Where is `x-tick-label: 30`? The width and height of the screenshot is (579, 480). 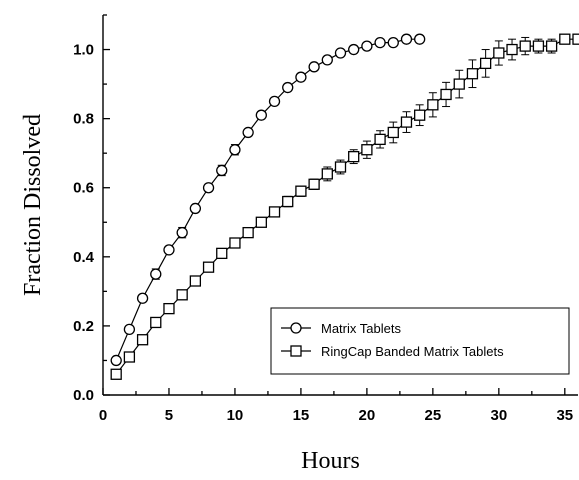
x-tick-label: 30 is located at coordinates (498, 415).